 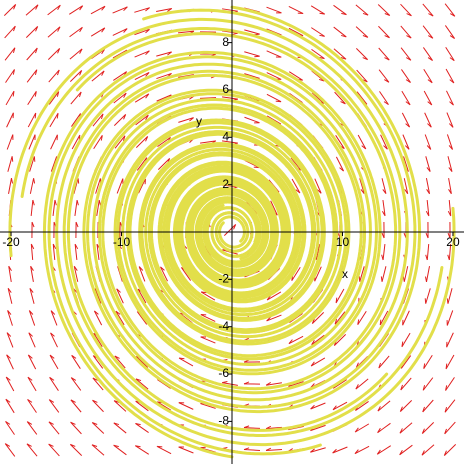 I want to click on x-tick-label: -10, so click(x=122, y=242).